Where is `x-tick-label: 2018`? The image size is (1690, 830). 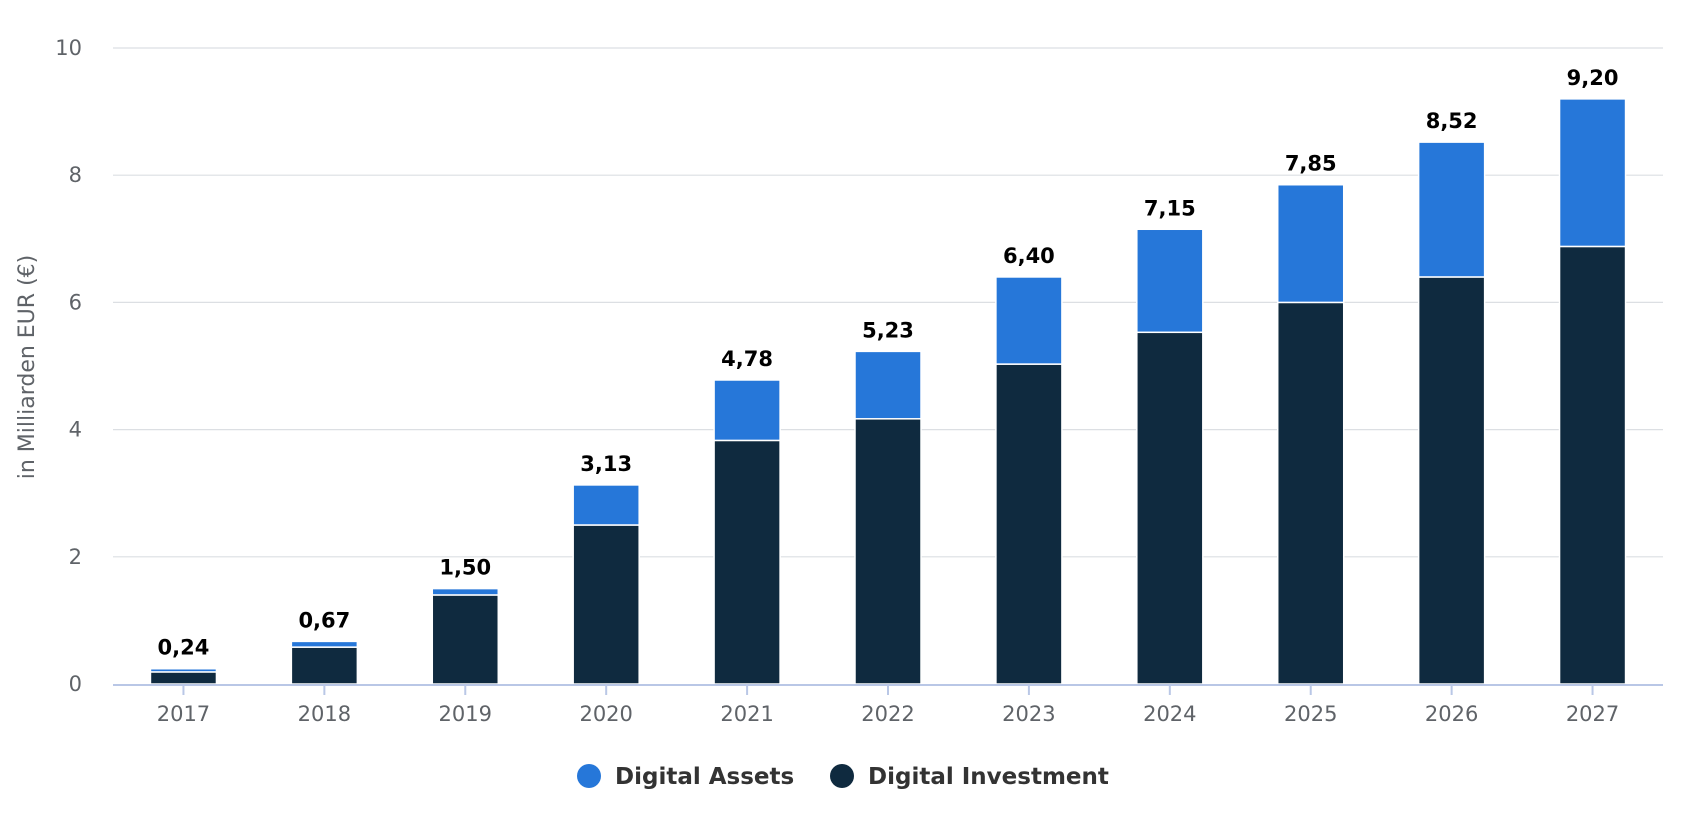
x-tick-label: 2018 is located at coordinates (324, 714).